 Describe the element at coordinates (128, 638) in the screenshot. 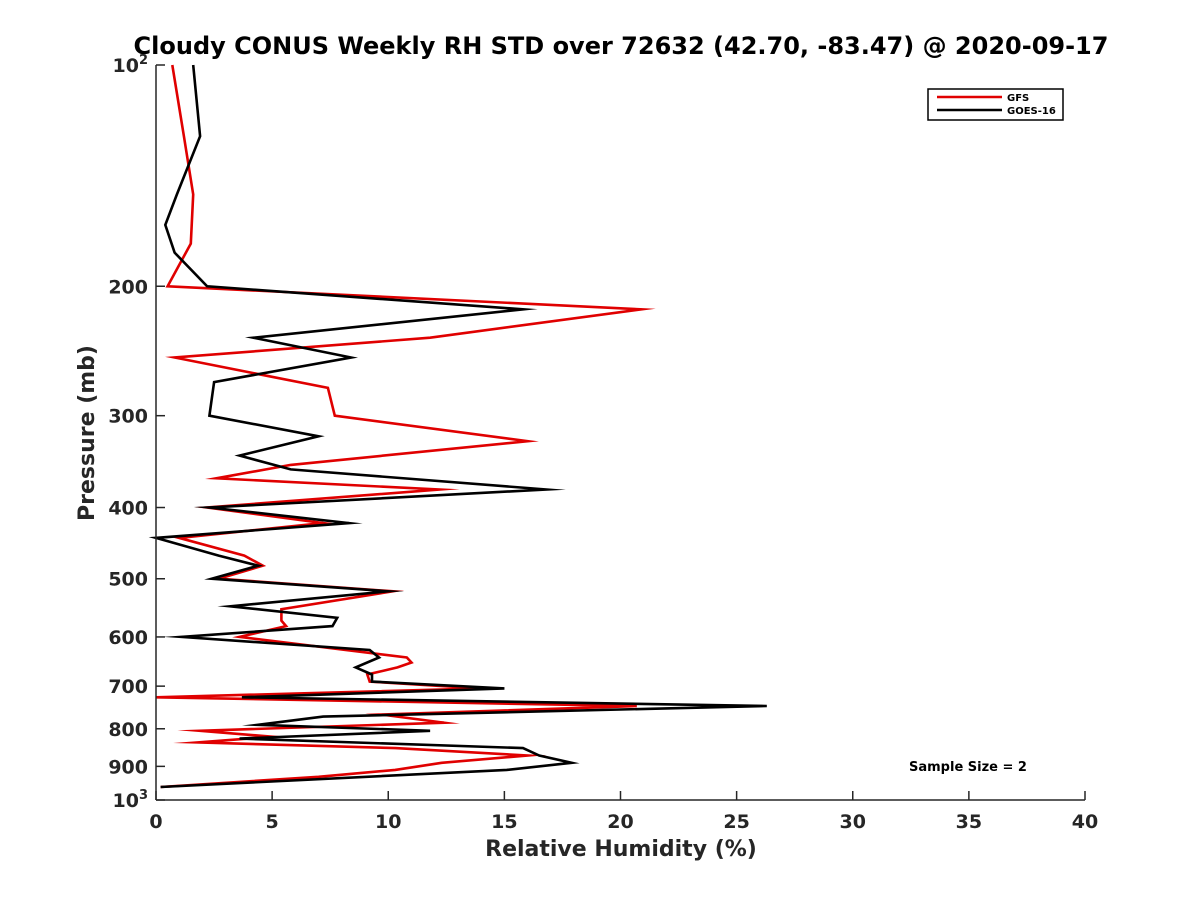

I see `y-tick-label: 600` at that location.